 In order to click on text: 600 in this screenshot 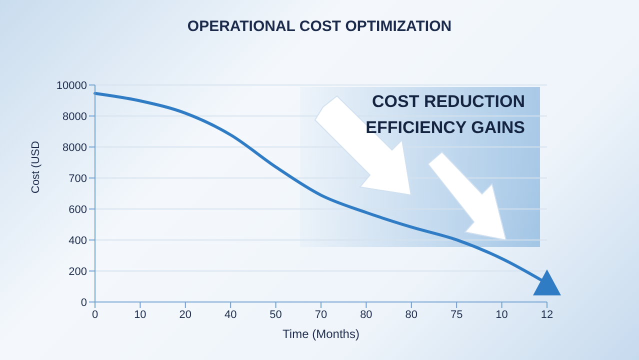, I will do `click(77, 210)`.